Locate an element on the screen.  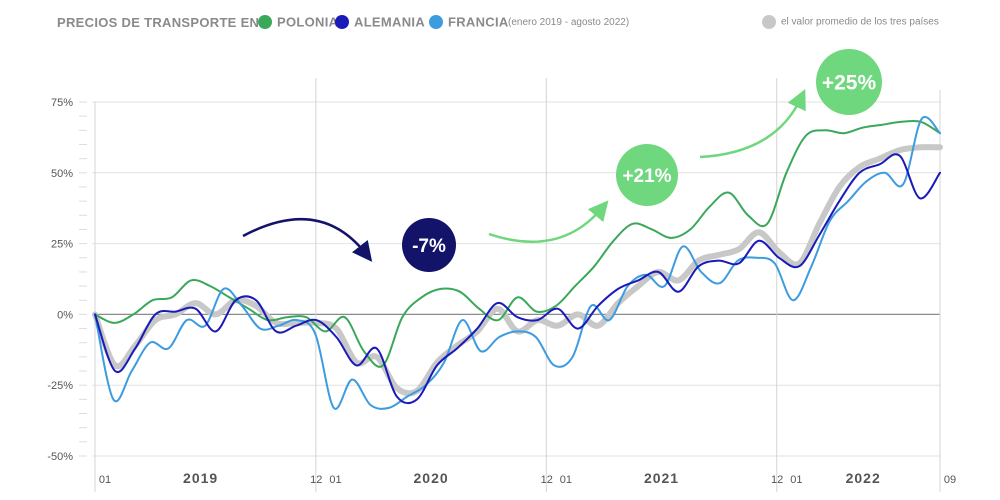
legend-item-francia: FRANCIA is located at coordinates (469, 22).